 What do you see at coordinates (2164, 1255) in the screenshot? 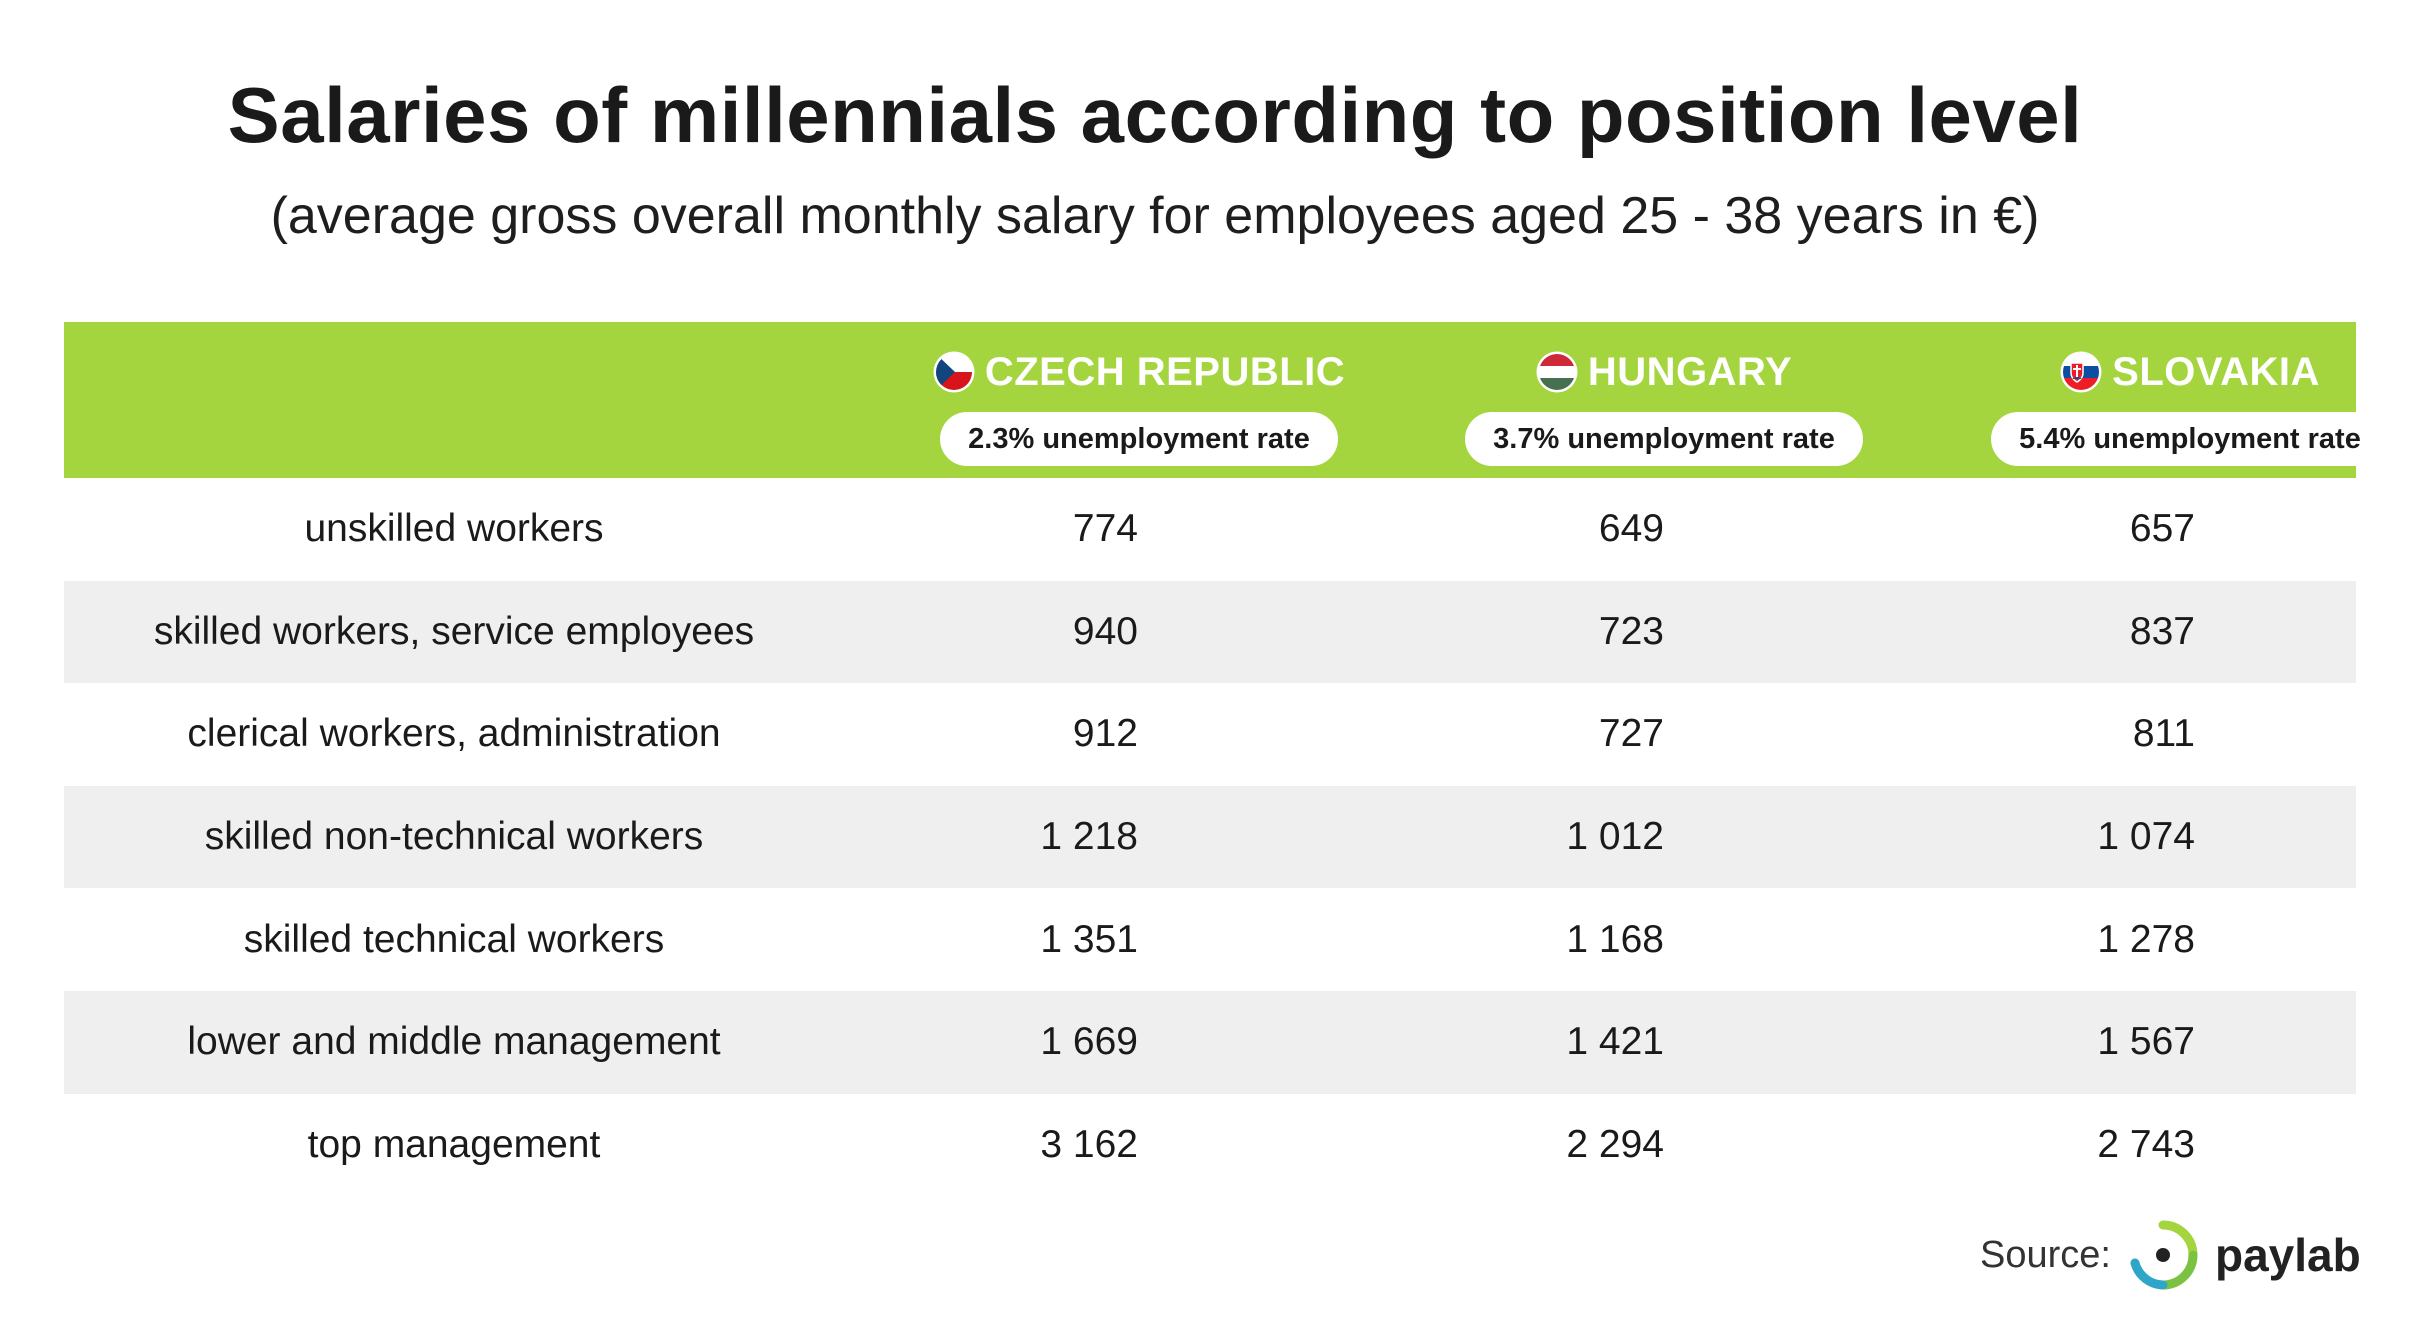
I see `paylab-logo-icon` at bounding box center [2164, 1255].